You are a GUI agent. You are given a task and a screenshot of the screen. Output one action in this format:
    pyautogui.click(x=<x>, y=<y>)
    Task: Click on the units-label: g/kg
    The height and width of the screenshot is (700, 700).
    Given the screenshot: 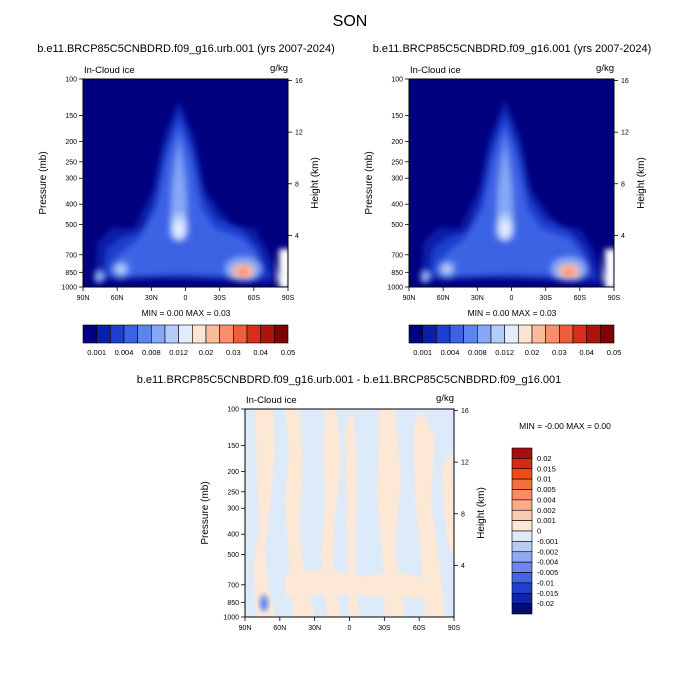 What is the action you would take?
    pyautogui.click(x=279, y=68)
    